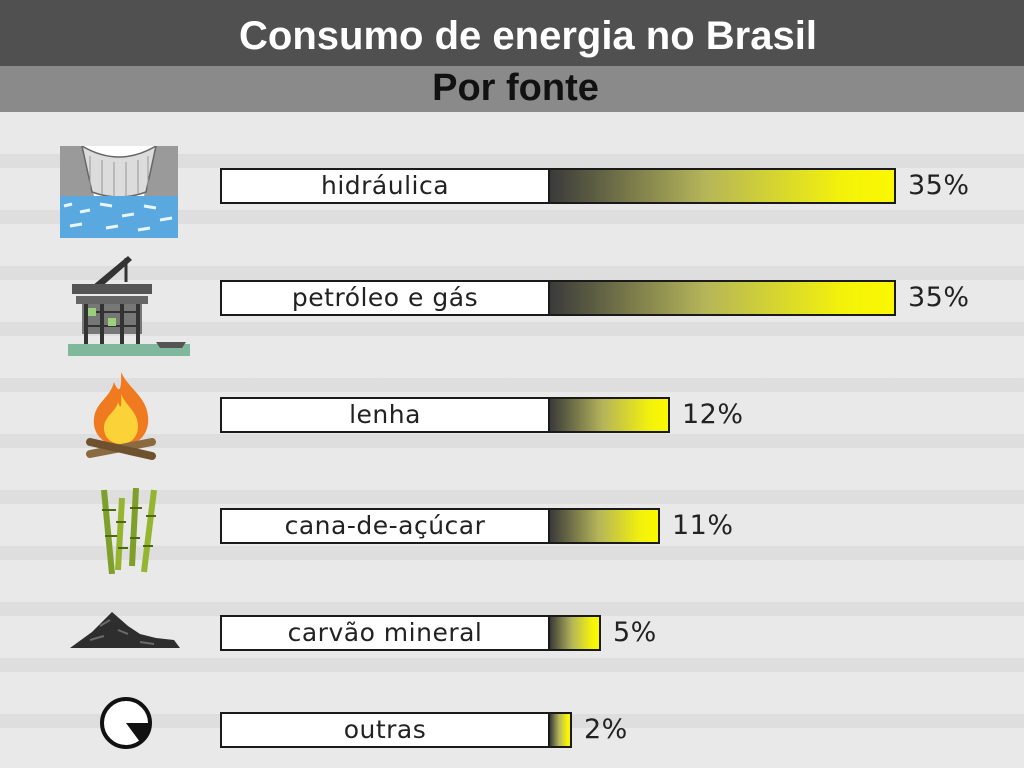 This screenshot has width=1024, height=768. I want to click on bar-label: carvão mineral, so click(385, 632).